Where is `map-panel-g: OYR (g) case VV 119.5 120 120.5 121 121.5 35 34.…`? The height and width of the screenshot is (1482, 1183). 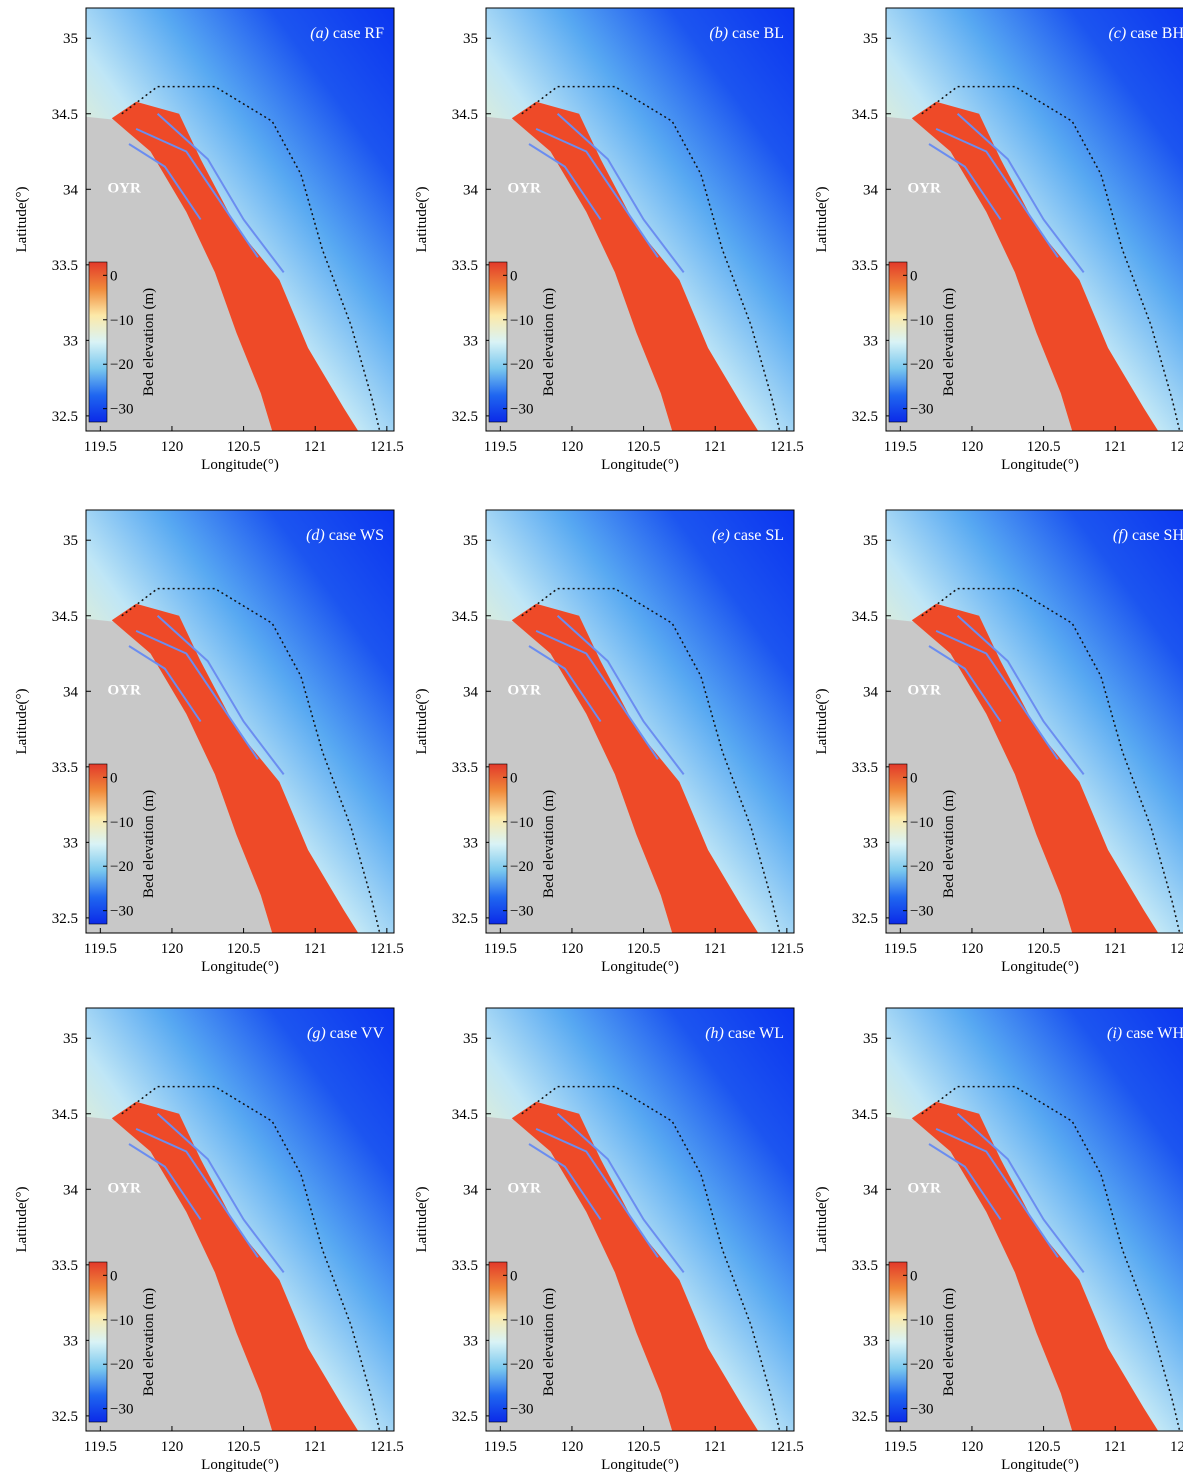 map-panel-g: OYR (g) case VV 119.5 120 120.5 121 121.5 35 34.… is located at coordinates (209, 1240).